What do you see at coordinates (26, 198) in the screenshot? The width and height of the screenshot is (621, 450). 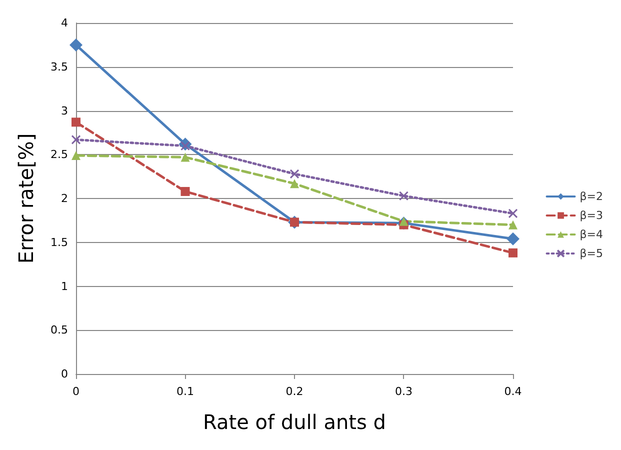 I see `y-axis-title: Error rate[%]` at bounding box center [26, 198].